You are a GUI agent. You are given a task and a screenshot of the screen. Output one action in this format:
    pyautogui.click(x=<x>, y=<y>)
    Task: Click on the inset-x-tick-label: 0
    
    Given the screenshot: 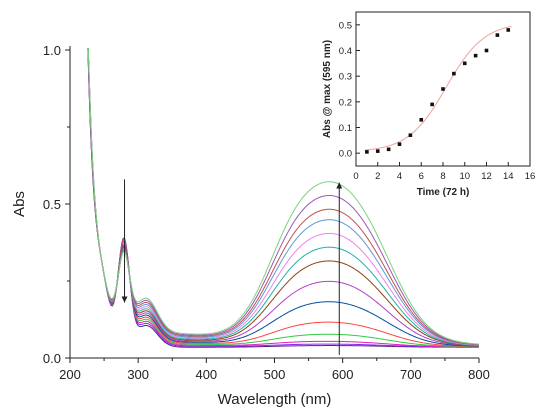 What is the action you would take?
    pyautogui.click(x=355, y=176)
    